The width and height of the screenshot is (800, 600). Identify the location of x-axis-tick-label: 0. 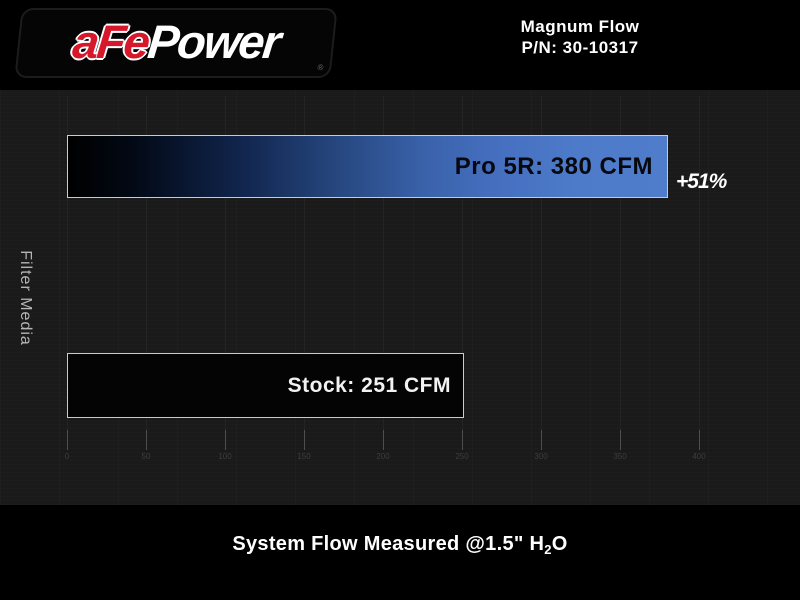
(67, 456).